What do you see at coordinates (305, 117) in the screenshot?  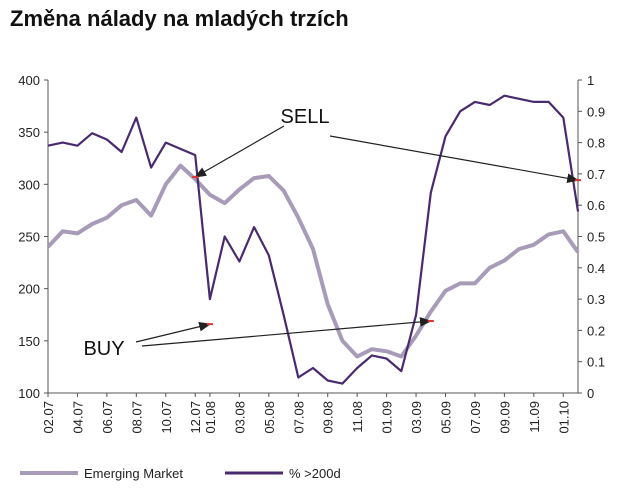 I see `annotation-sell: SELL` at bounding box center [305, 117].